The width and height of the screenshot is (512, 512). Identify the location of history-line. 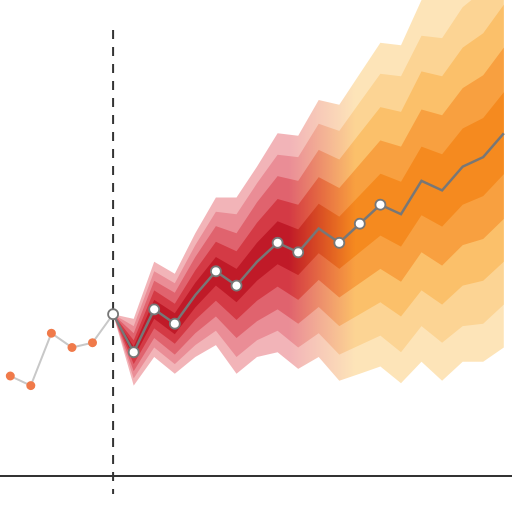
(61, 350).